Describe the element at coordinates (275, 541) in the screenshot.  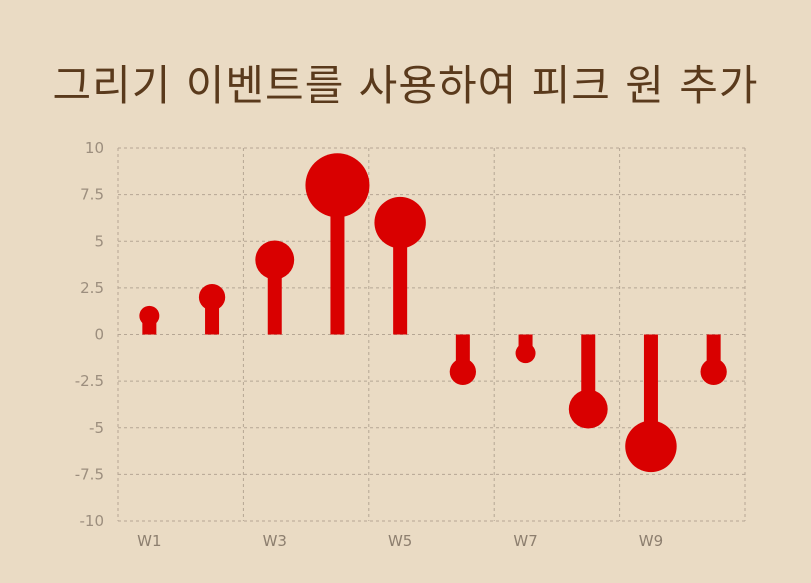
I see `x-tick-label: W3` at that location.